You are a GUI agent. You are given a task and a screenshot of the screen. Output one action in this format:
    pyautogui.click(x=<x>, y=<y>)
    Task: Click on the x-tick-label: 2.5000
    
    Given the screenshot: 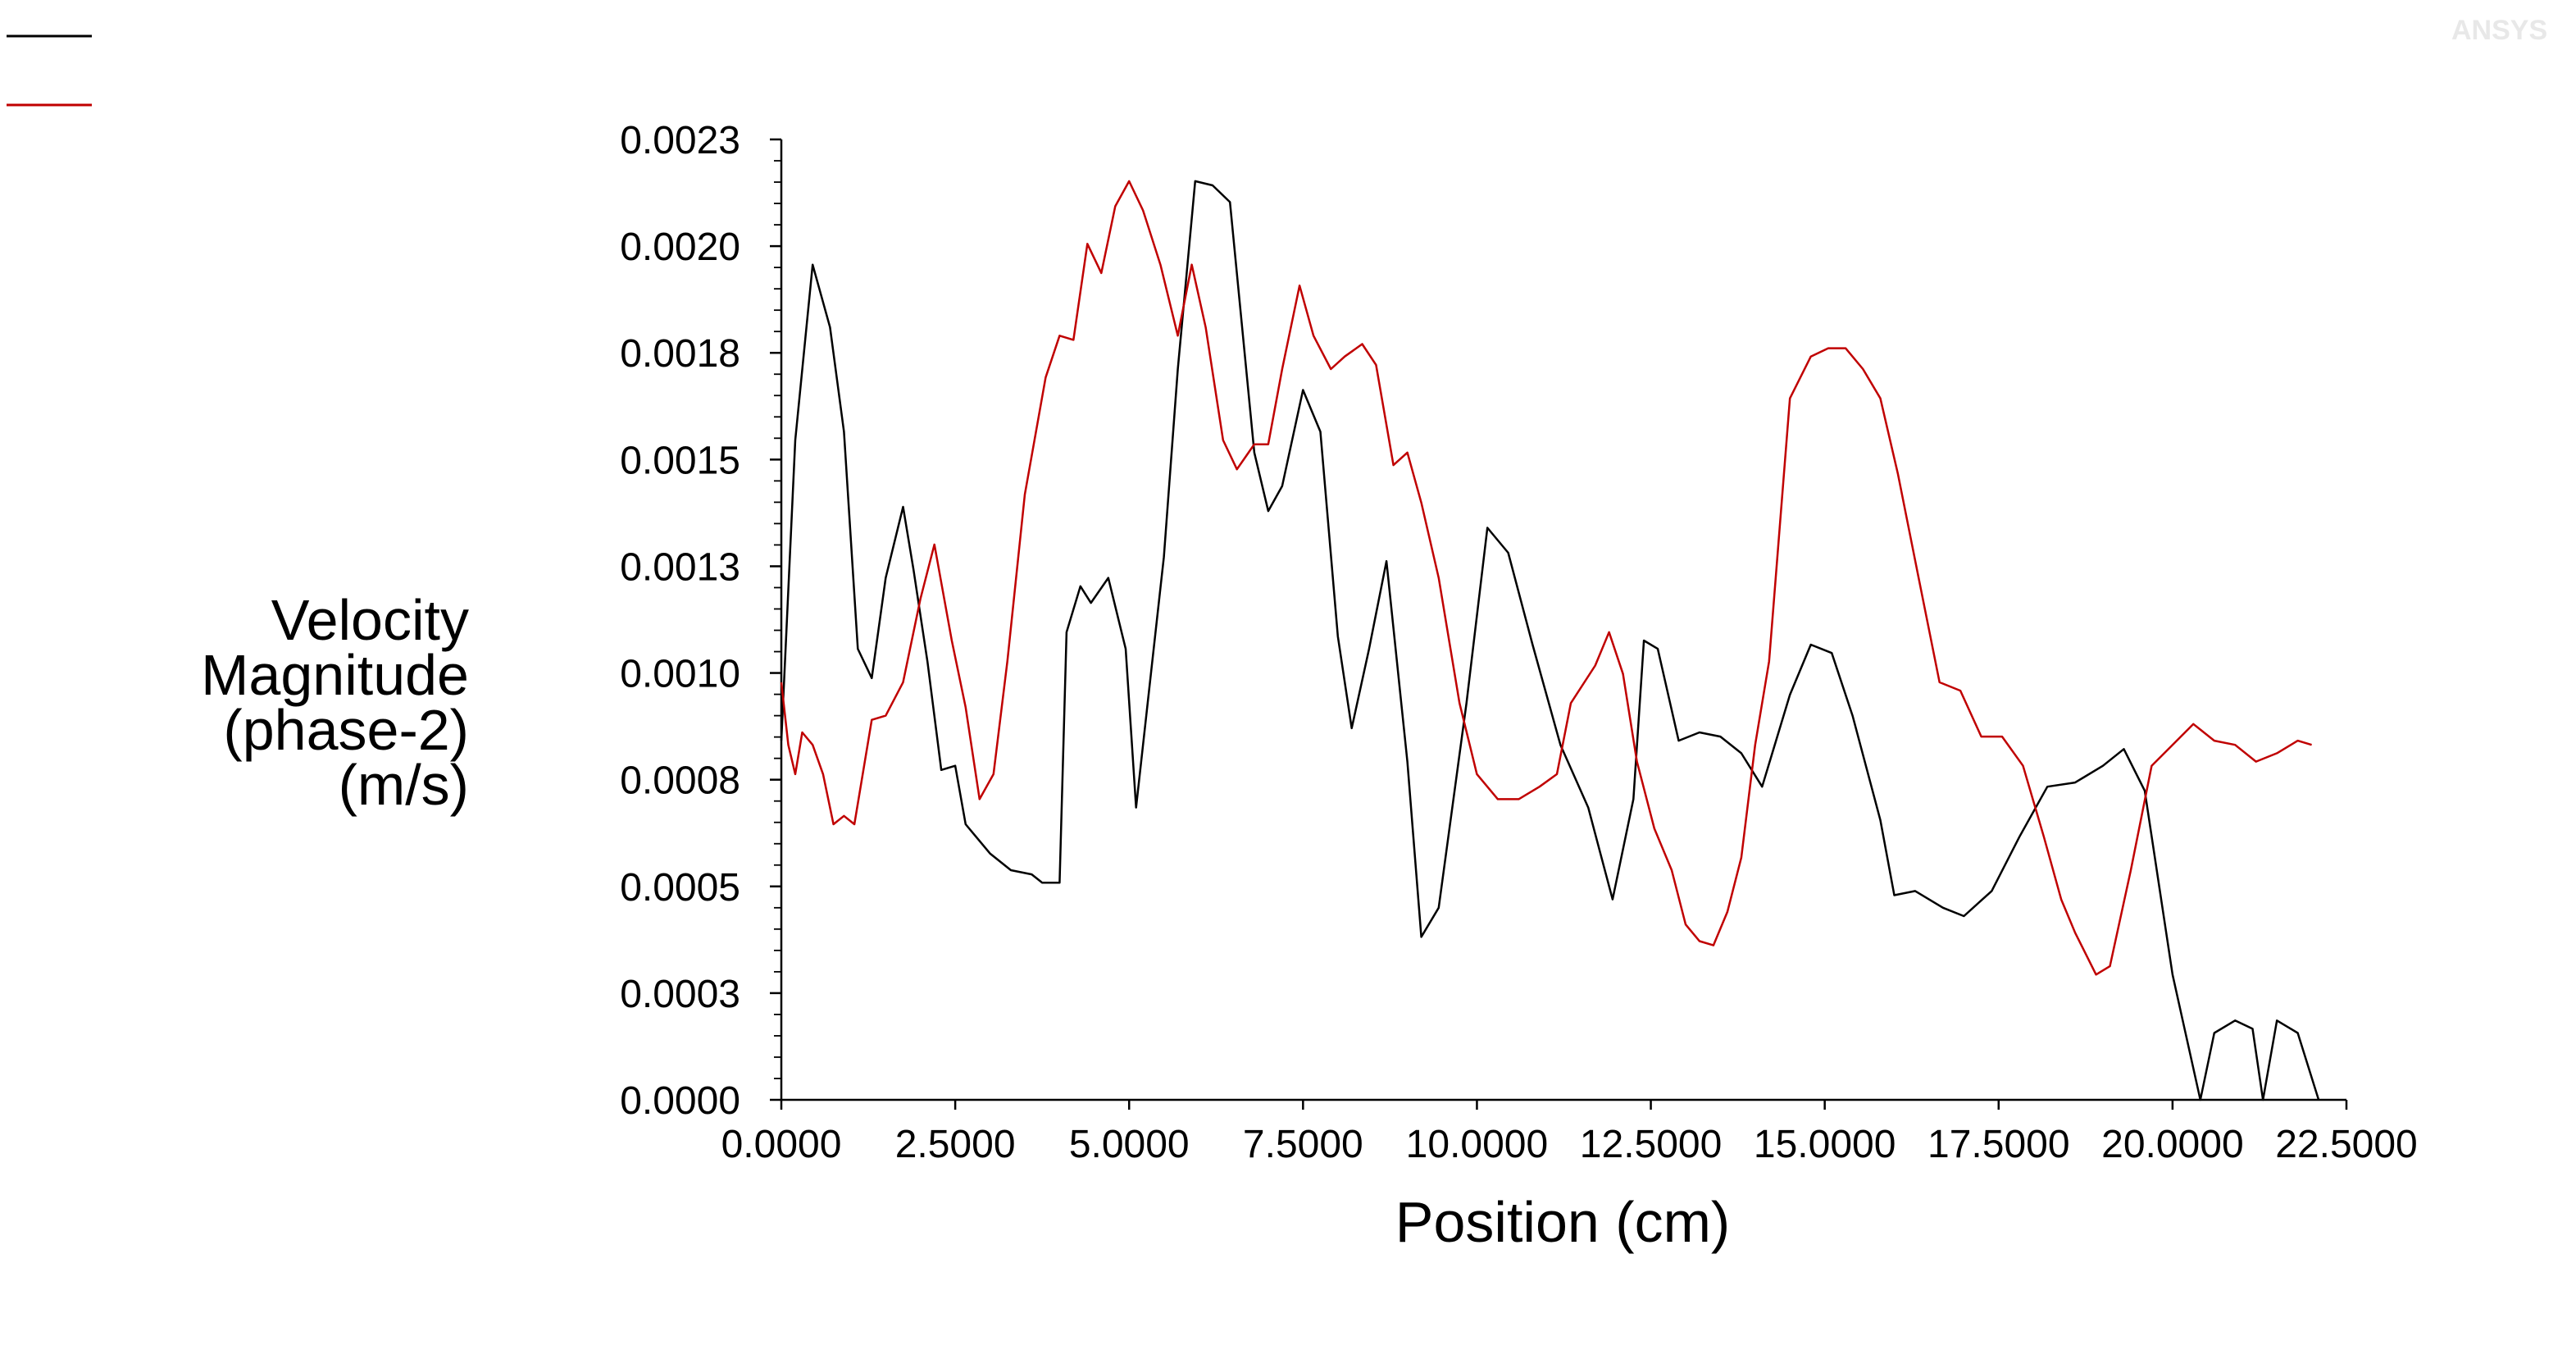 What is the action you would take?
    pyautogui.click(x=956, y=1144)
    